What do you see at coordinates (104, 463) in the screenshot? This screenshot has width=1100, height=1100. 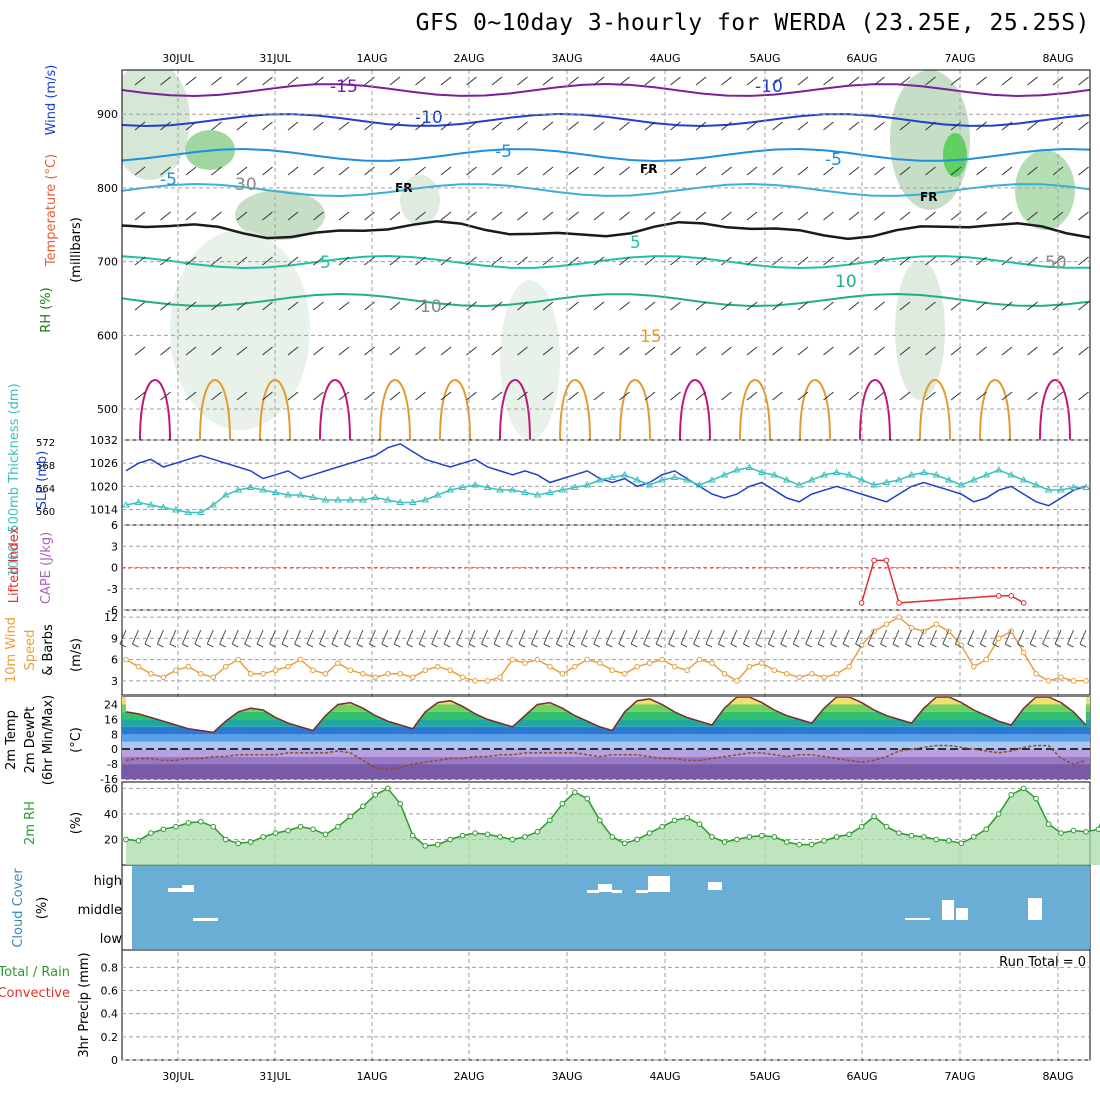 I see `y-tick-label: 1026` at bounding box center [104, 463].